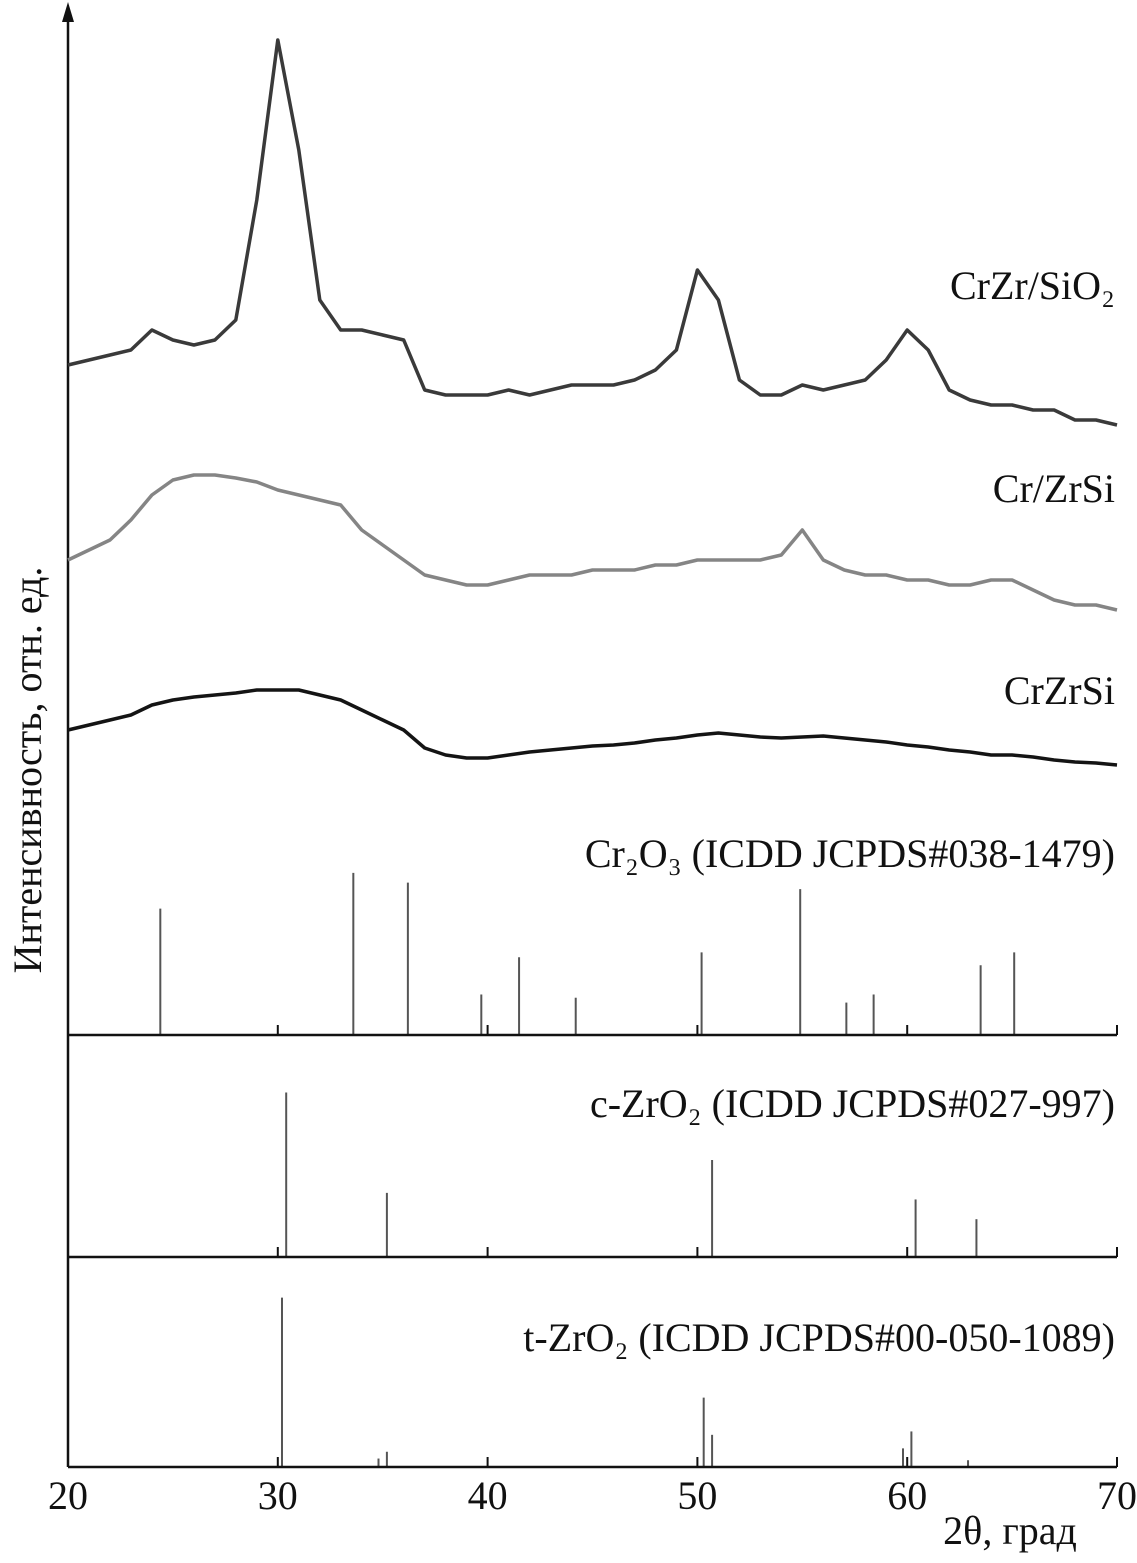  Describe the element at coordinates (697, 1495) in the screenshot. I see `x-tick-label: 50` at that location.